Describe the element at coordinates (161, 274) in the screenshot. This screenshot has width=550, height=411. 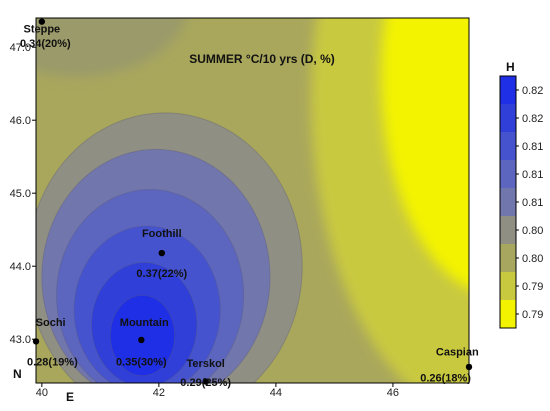
I see `station-value: 0.37(22%)` at that location.